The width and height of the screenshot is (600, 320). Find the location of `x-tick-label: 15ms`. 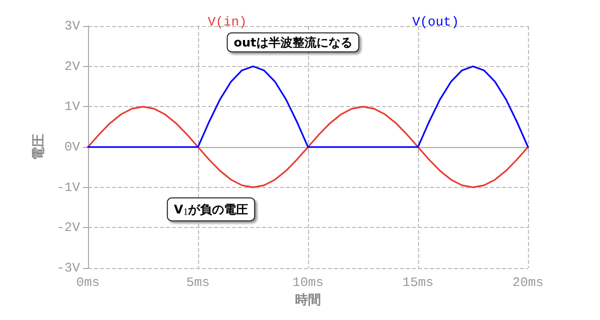

x-tick-label: 15ms is located at coordinates (418, 282).